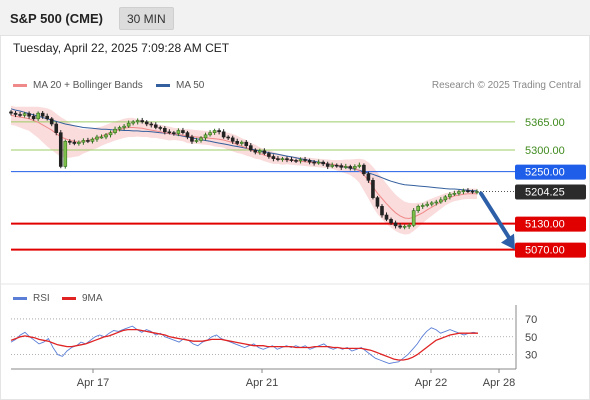  What do you see at coordinates (92, 298) in the screenshot?
I see `legend-9ma-label: 9MA` at bounding box center [92, 298].